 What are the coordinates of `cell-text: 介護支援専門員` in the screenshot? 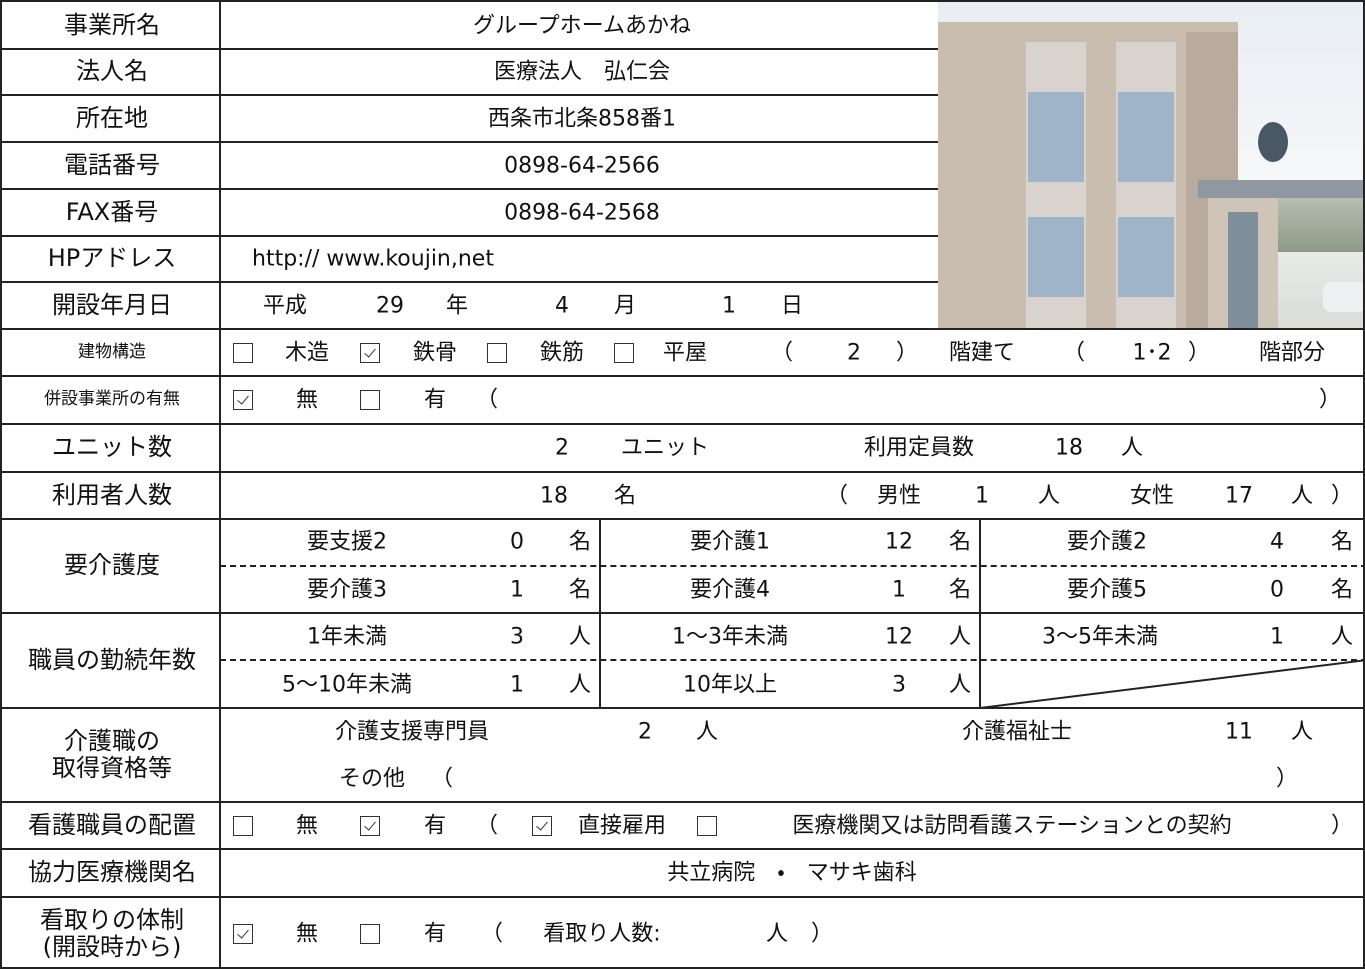 It's located at (412, 732).